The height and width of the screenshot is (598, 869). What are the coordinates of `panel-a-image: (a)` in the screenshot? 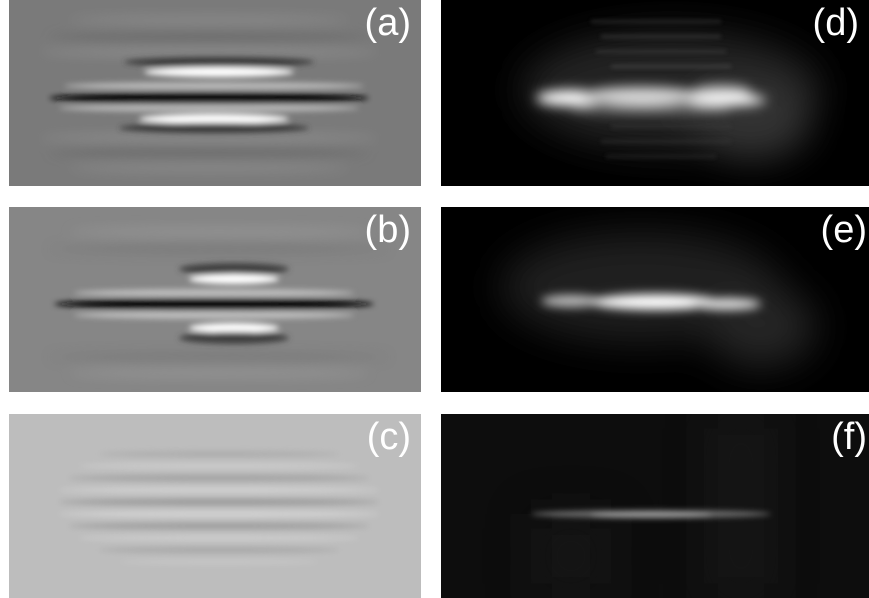 It's located at (215, 93).